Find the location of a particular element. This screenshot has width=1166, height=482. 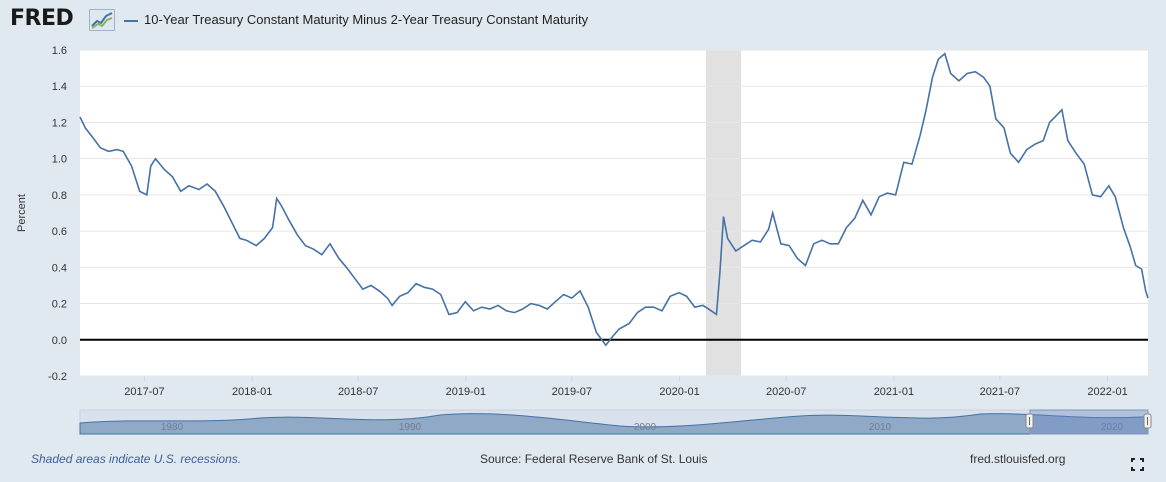

x-tick-label: 2021-07 is located at coordinates (1000, 392).